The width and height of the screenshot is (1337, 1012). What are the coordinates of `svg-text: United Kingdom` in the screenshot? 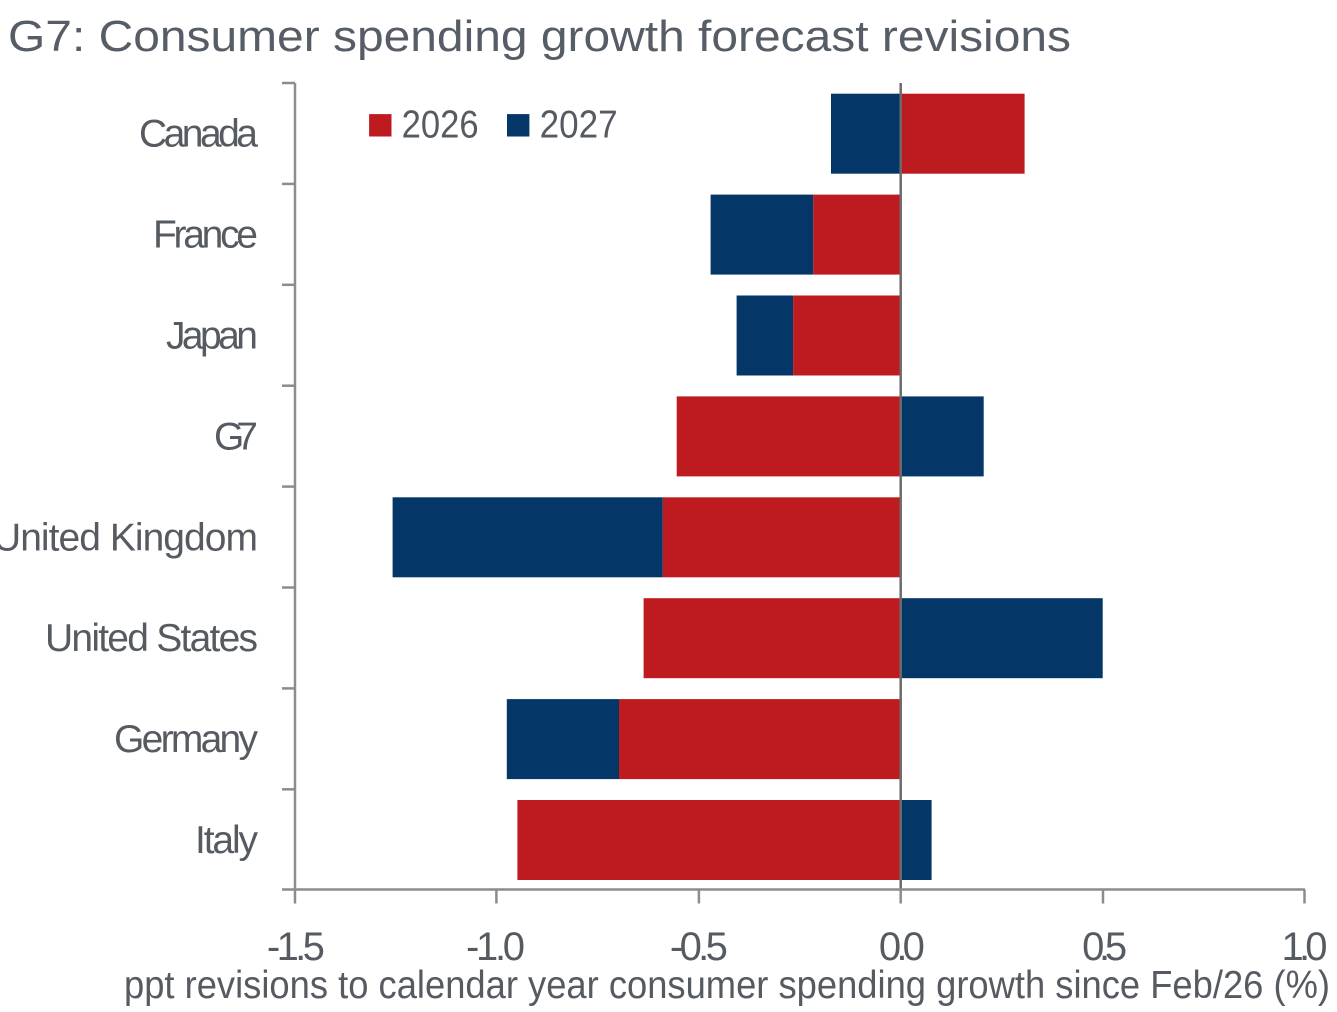 It's located at (129, 537).